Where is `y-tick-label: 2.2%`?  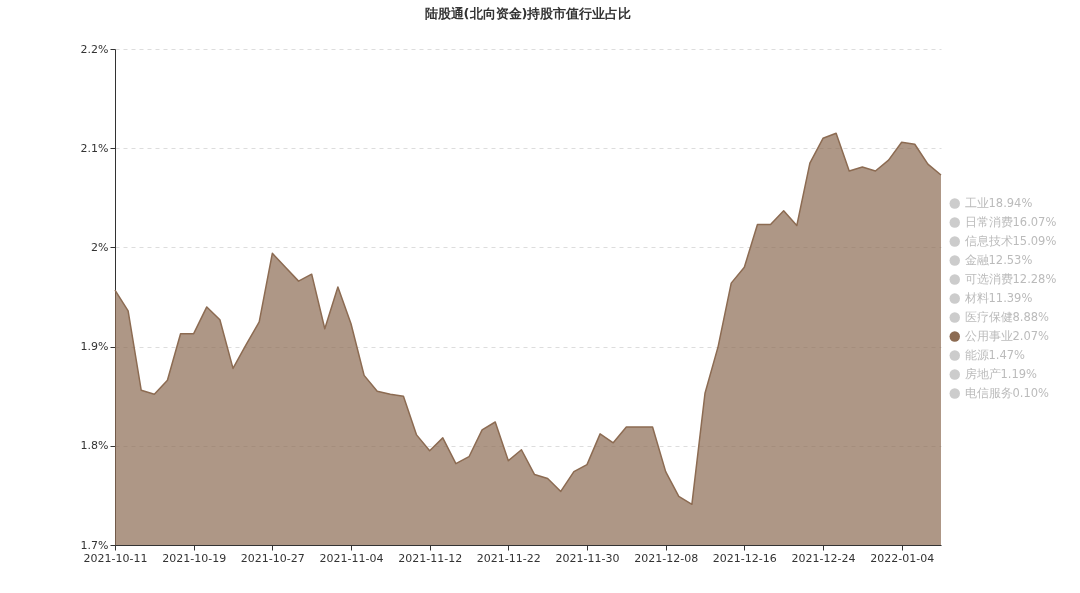 y-tick-label: 2.2% is located at coordinates (94, 49).